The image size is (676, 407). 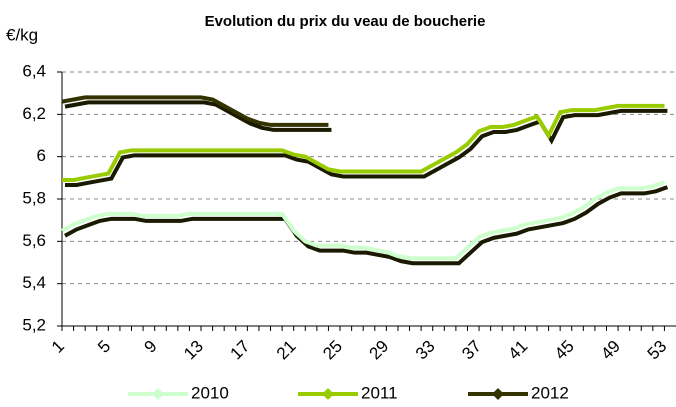 I want to click on x-tick-label: 21, so click(x=286, y=350).